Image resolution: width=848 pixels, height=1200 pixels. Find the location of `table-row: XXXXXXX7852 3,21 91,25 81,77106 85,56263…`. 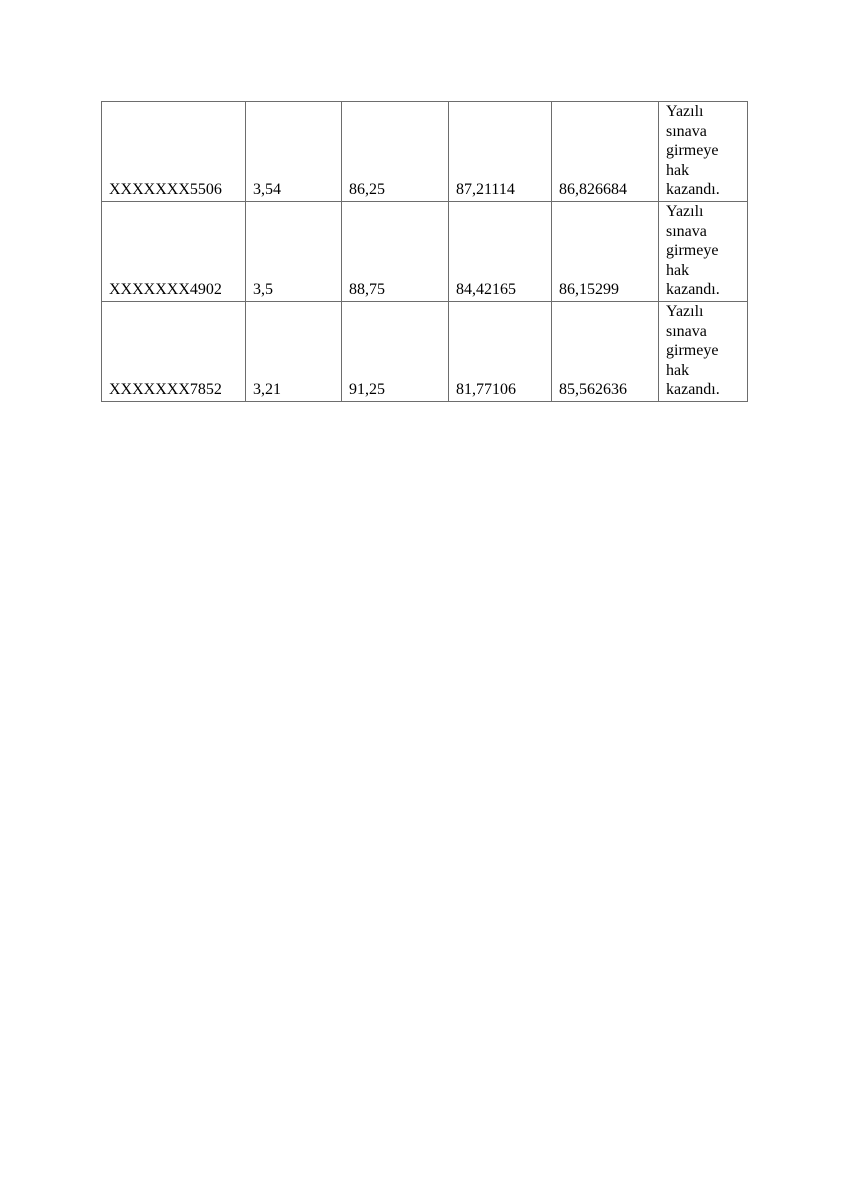

table-row: XXXXXXX7852 3,21 91,25 81,77106 85,56263… is located at coordinates (424, 351).